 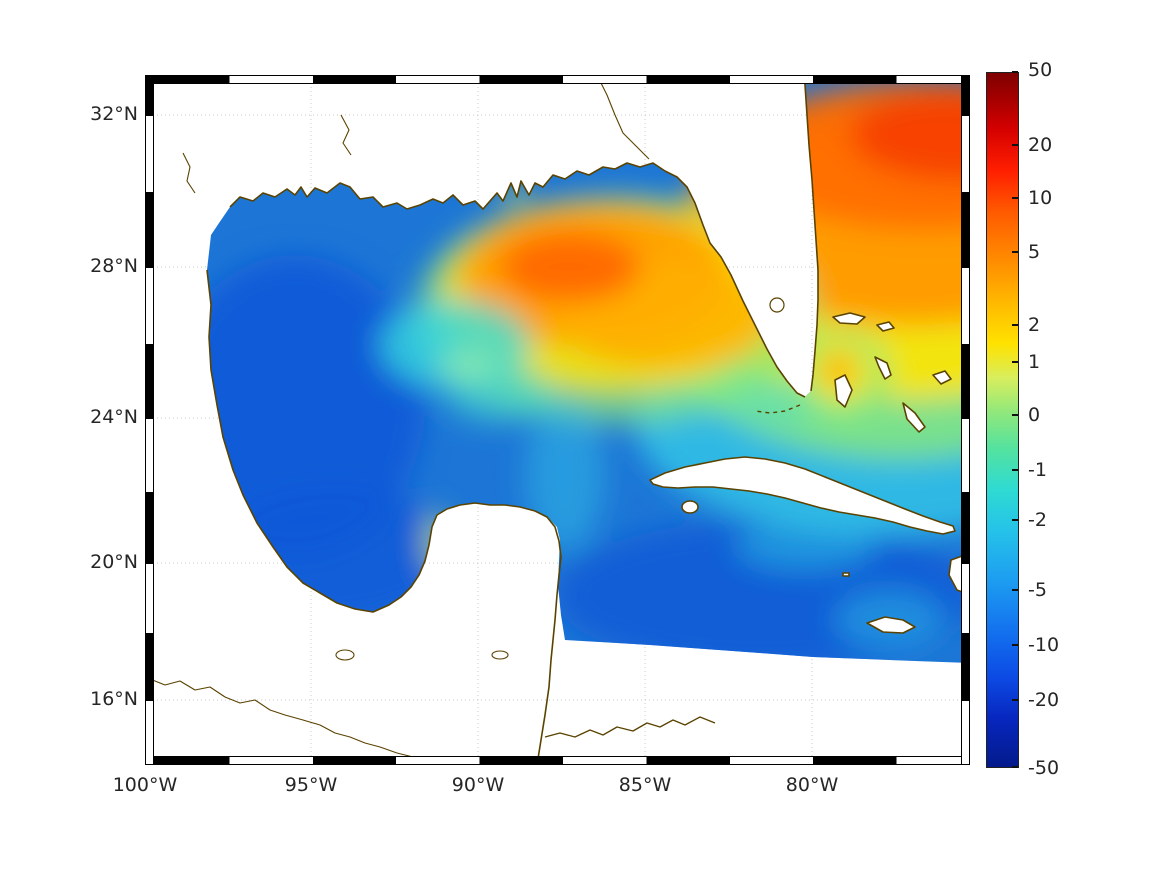 What do you see at coordinates (145, 785) in the screenshot?
I see `lon-tick-label-100w: 100°W` at bounding box center [145, 785].